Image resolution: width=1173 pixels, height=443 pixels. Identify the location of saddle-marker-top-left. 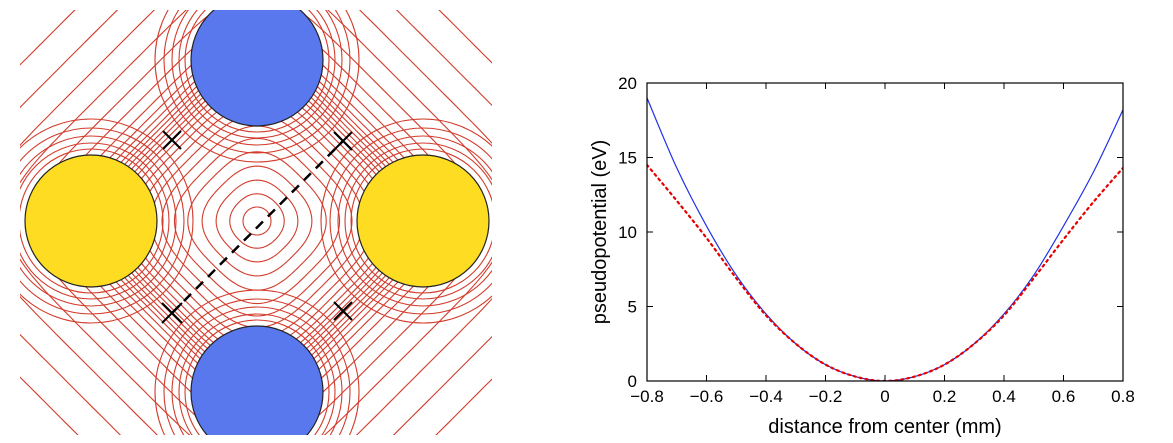
(172, 140).